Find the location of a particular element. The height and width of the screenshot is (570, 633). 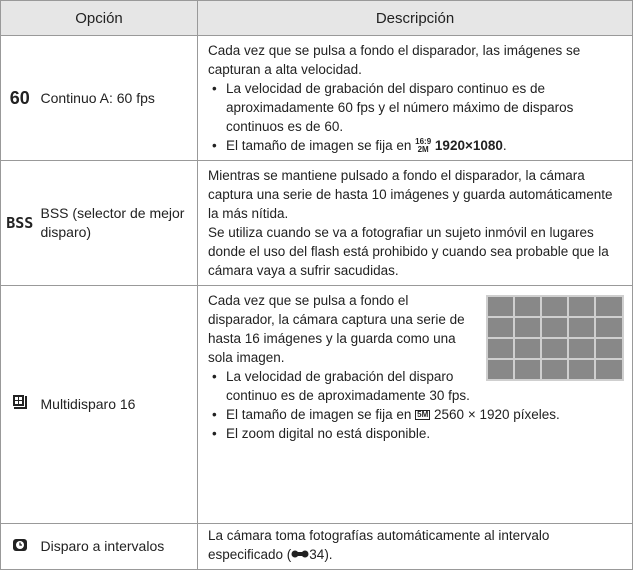

size-icon: 16:9 2M is located at coordinates (423, 146).